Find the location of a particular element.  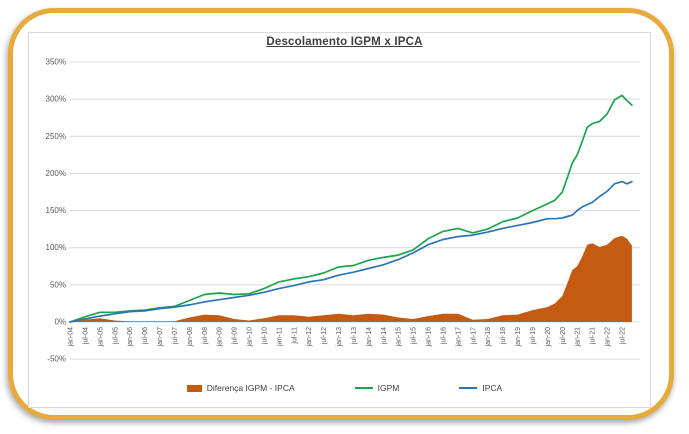

x-axis-tick-label: jan-22 is located at coordinates (608, 337).